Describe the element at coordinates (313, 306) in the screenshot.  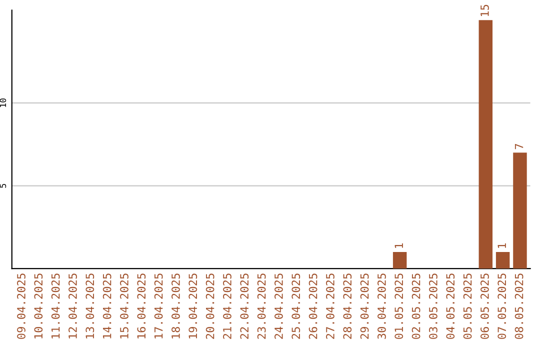
I see `x-tick-label: 26.04.2025` at that location.